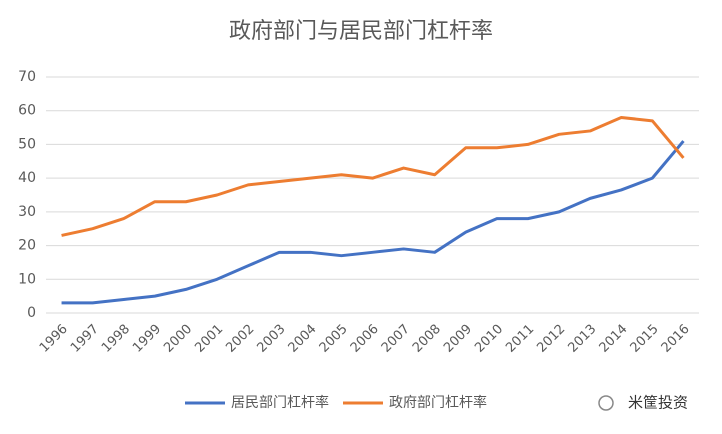 The height and width of the screenshot is (434, 722). What do you see at coordinates (27, 111) in the screenshot?
I see `y-tick-label: 60` at bounding box center [27, 111].